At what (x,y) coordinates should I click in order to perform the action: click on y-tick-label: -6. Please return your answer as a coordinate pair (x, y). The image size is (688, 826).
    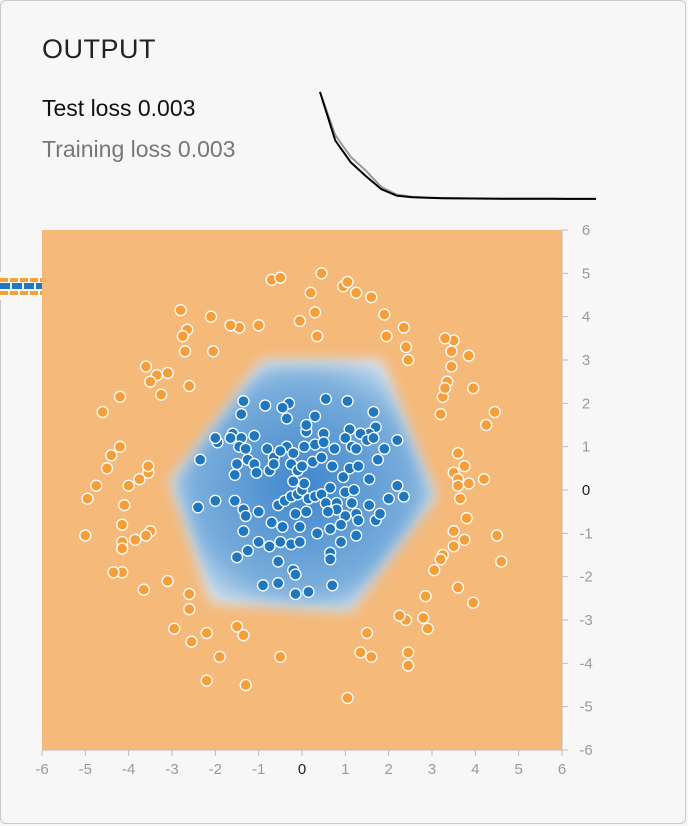
    Looking at the image, I should click on (585, 750).